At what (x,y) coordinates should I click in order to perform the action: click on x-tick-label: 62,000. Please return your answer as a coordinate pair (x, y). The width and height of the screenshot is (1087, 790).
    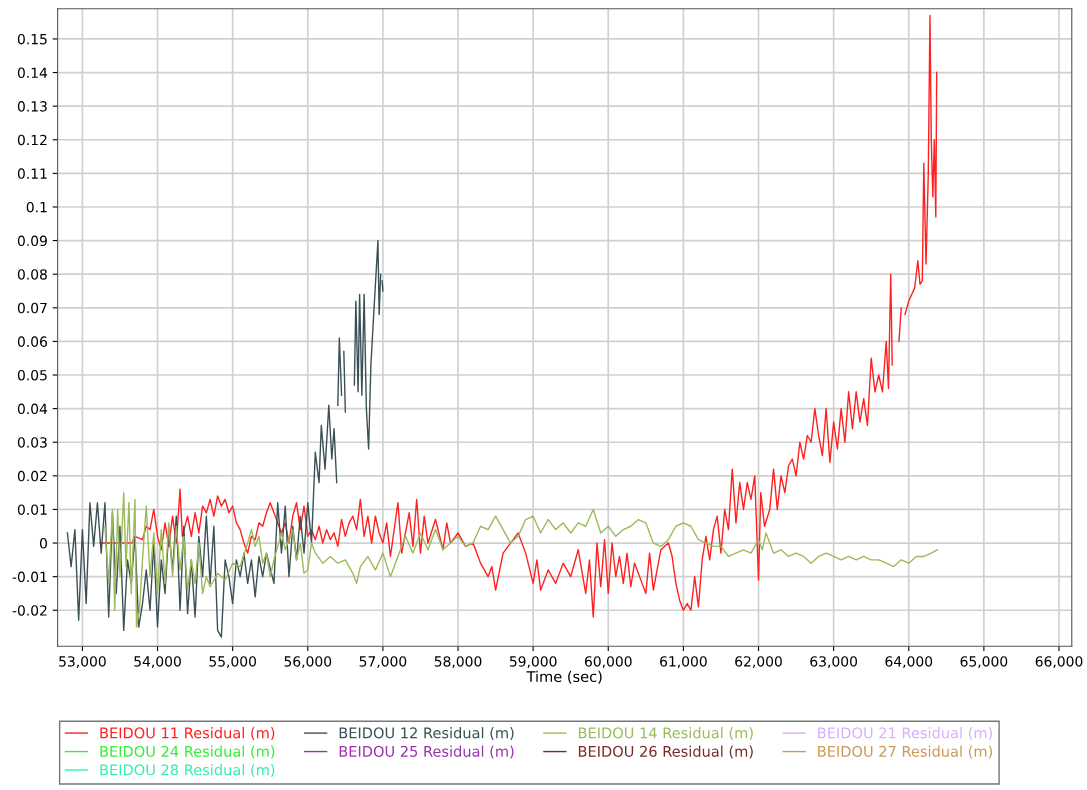
    Looking at the image, I should click on (758, 662).